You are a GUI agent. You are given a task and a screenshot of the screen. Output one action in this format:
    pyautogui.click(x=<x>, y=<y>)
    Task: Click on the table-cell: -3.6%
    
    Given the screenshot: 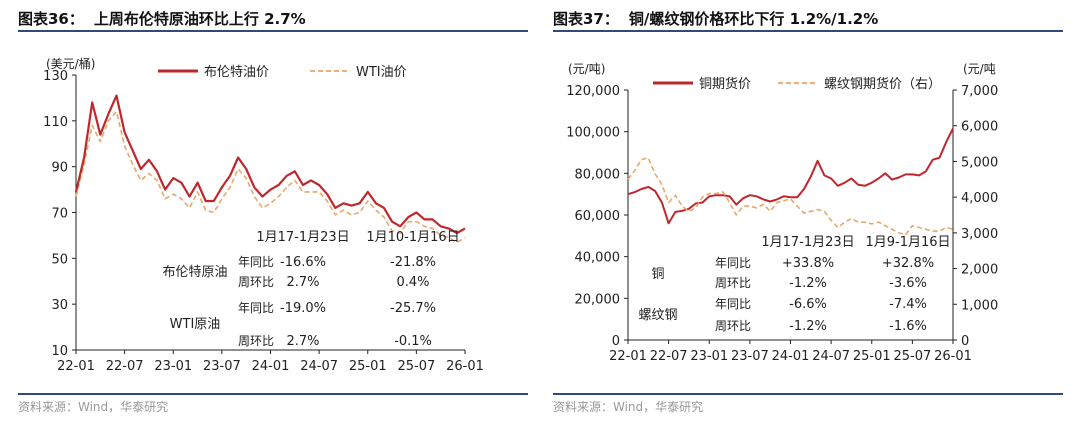 What is the action you would take?
    pyautogui.click(x=908, y=283)
    